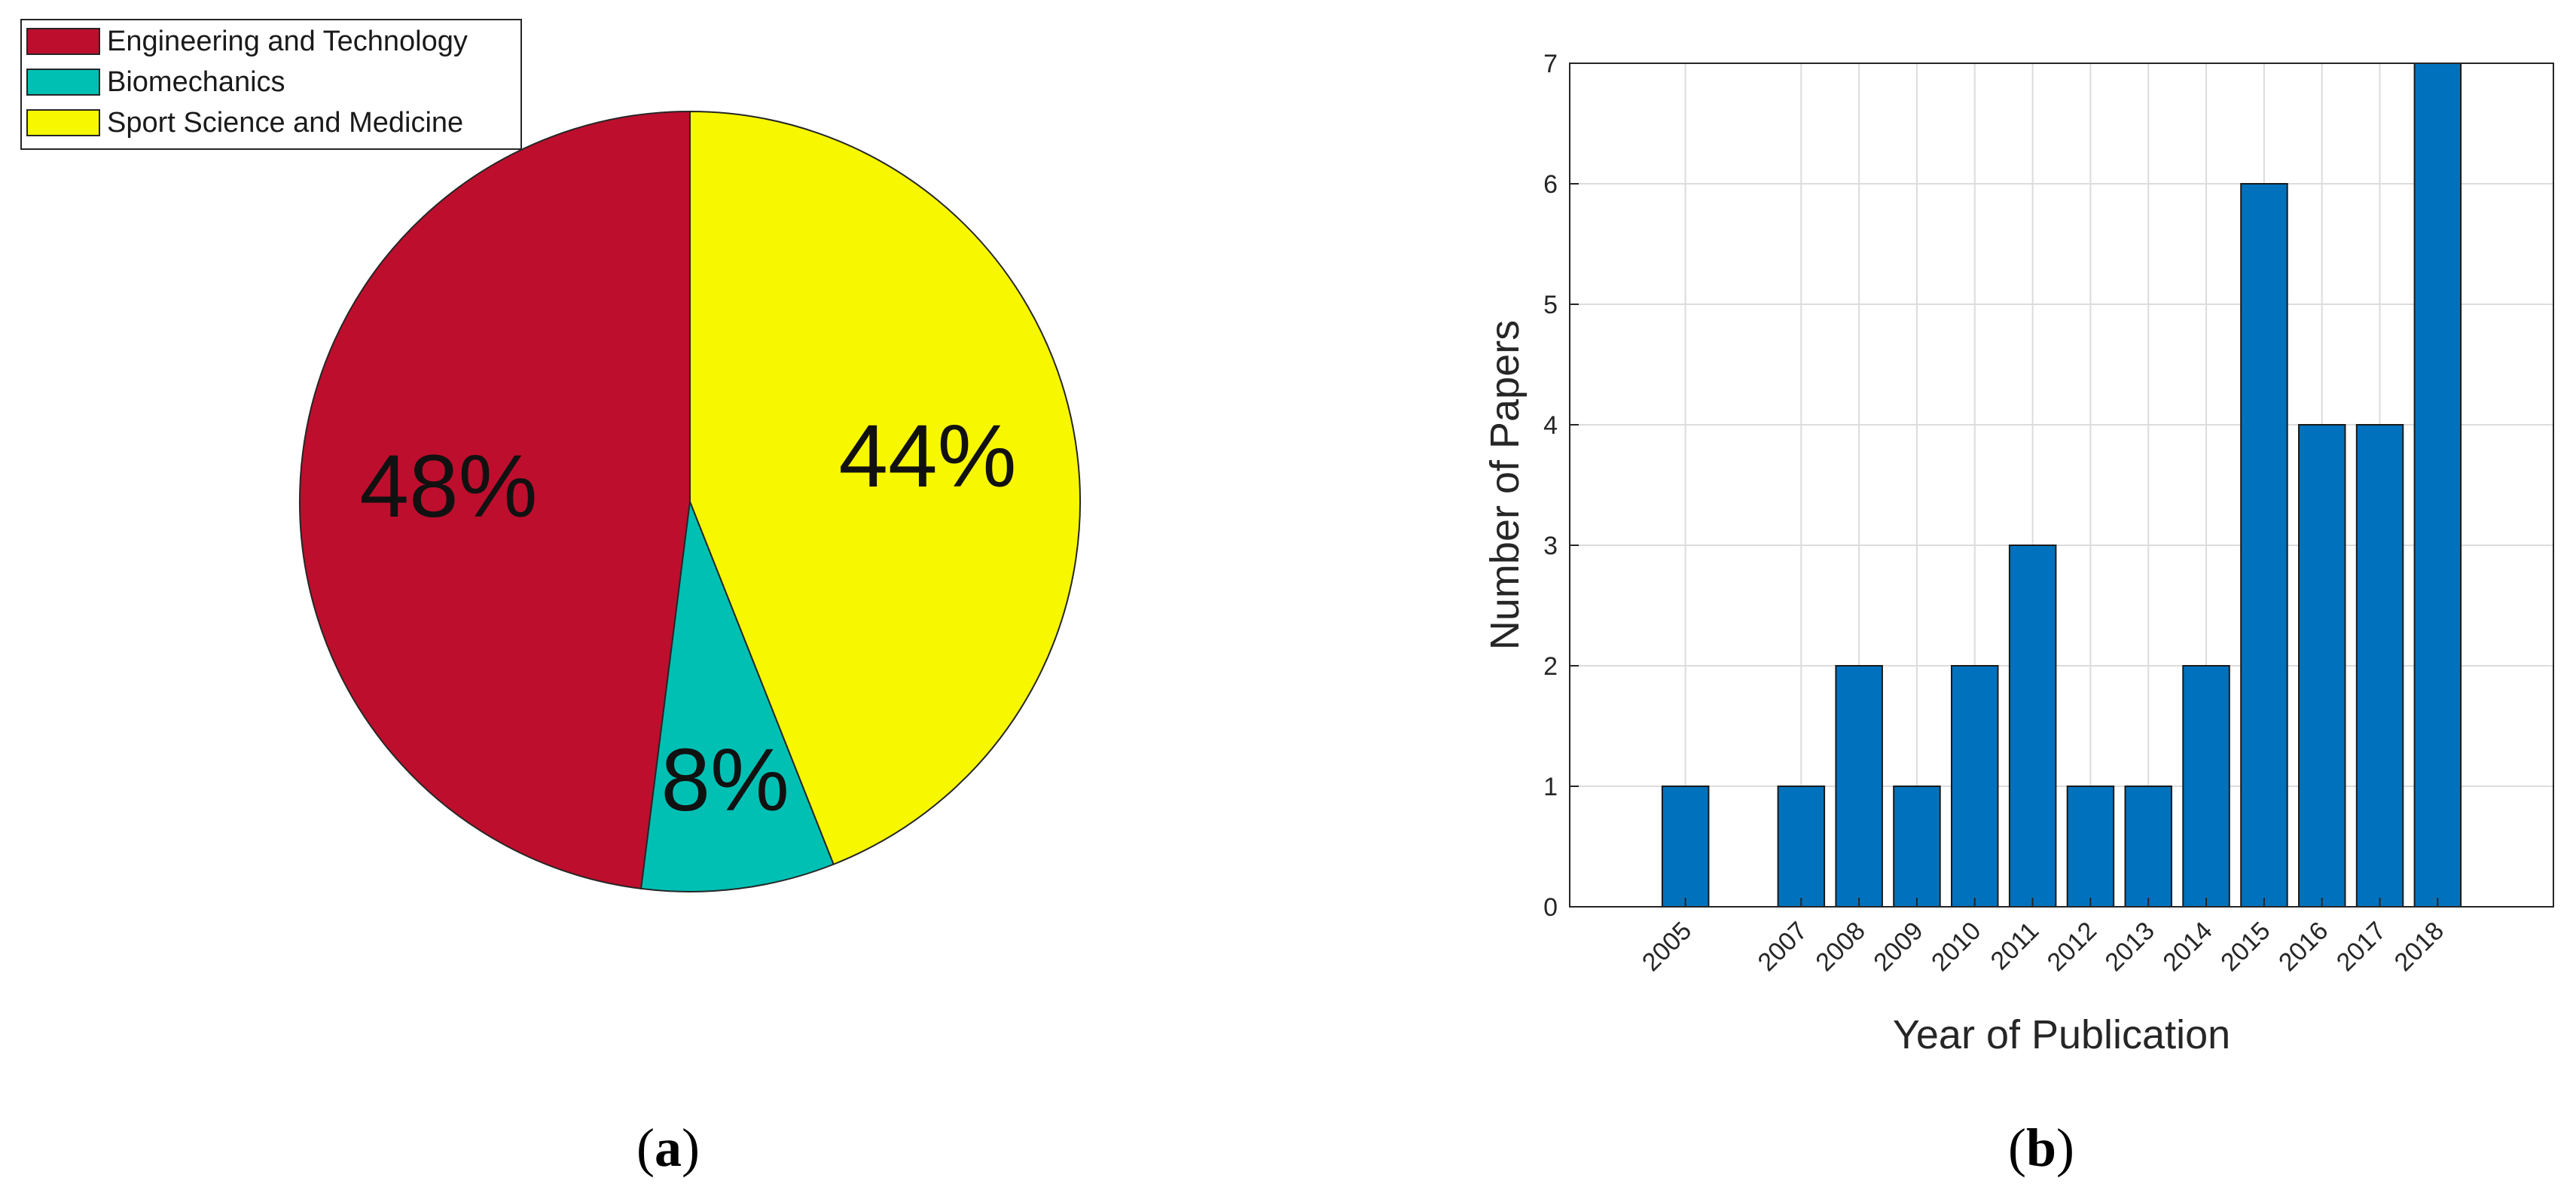 The height and width of the screenshot is (1202, 2576). I want to click on pie-labels: 48% 8% 44%, so click(688, 618).